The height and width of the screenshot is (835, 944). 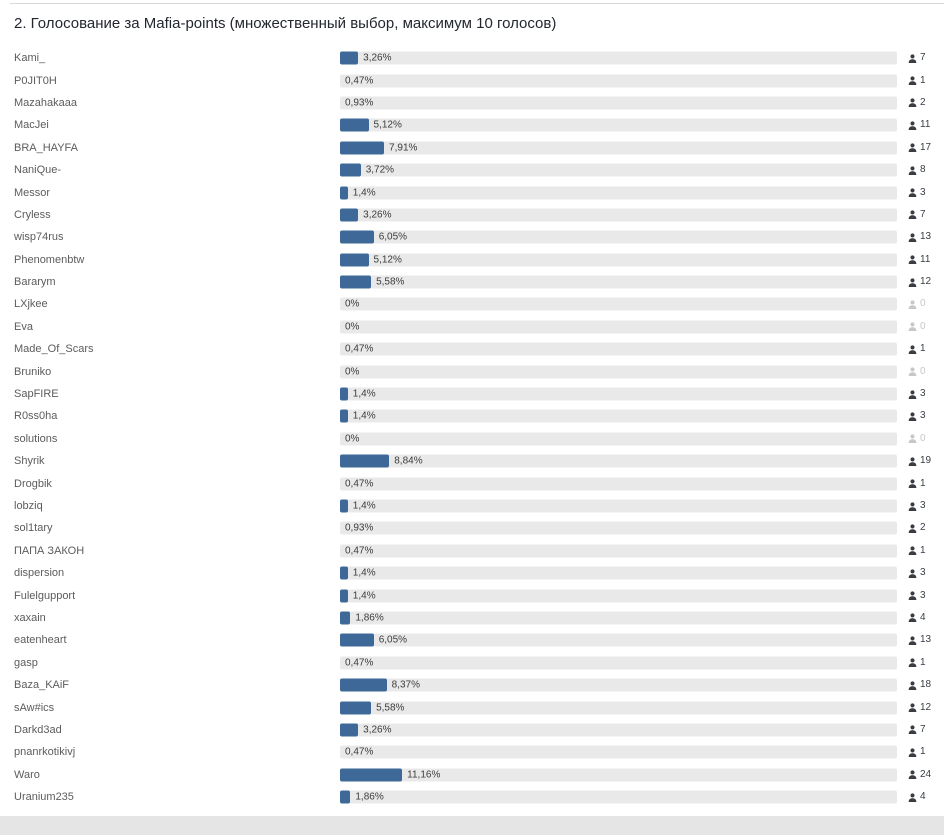 I want to click on poll-option-row: pnanrkotikivj 0,47% 1, so click(x=472, y=752).